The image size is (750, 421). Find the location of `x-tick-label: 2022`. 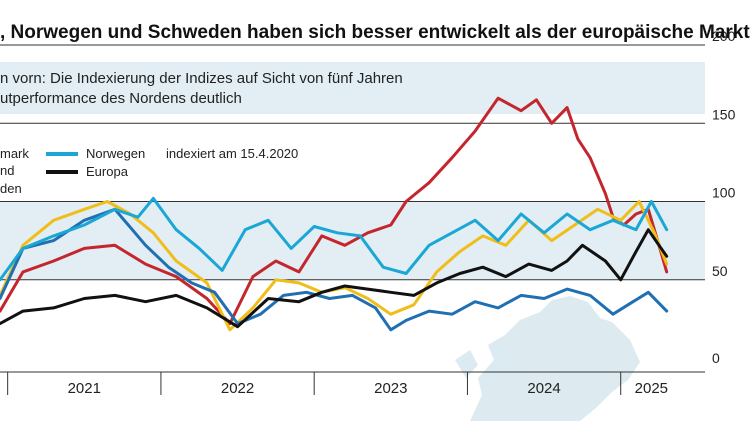

x-tick-label: 2022 is located at coordinates (237, 388).